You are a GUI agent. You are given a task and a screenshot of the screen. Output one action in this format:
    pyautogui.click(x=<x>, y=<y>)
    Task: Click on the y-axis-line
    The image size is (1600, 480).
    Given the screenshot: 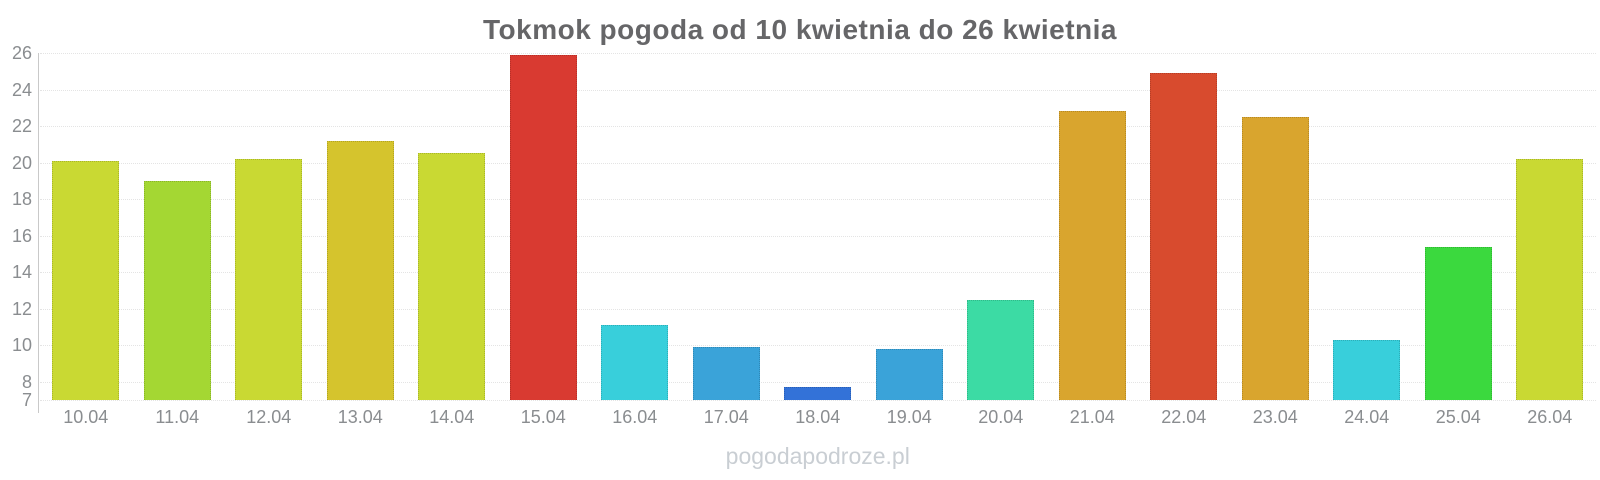 What is the action you would take?
    pyautogui.click(x=38, y=233)
    